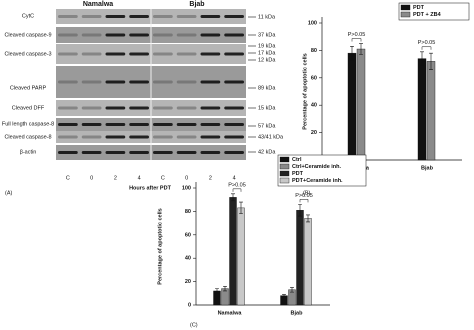 The image size is (474, 330). What do you see at coordinates (427, 168) in the screenshot?
I see `x-tick-label: Bjab` at bounding box center [427, 168].